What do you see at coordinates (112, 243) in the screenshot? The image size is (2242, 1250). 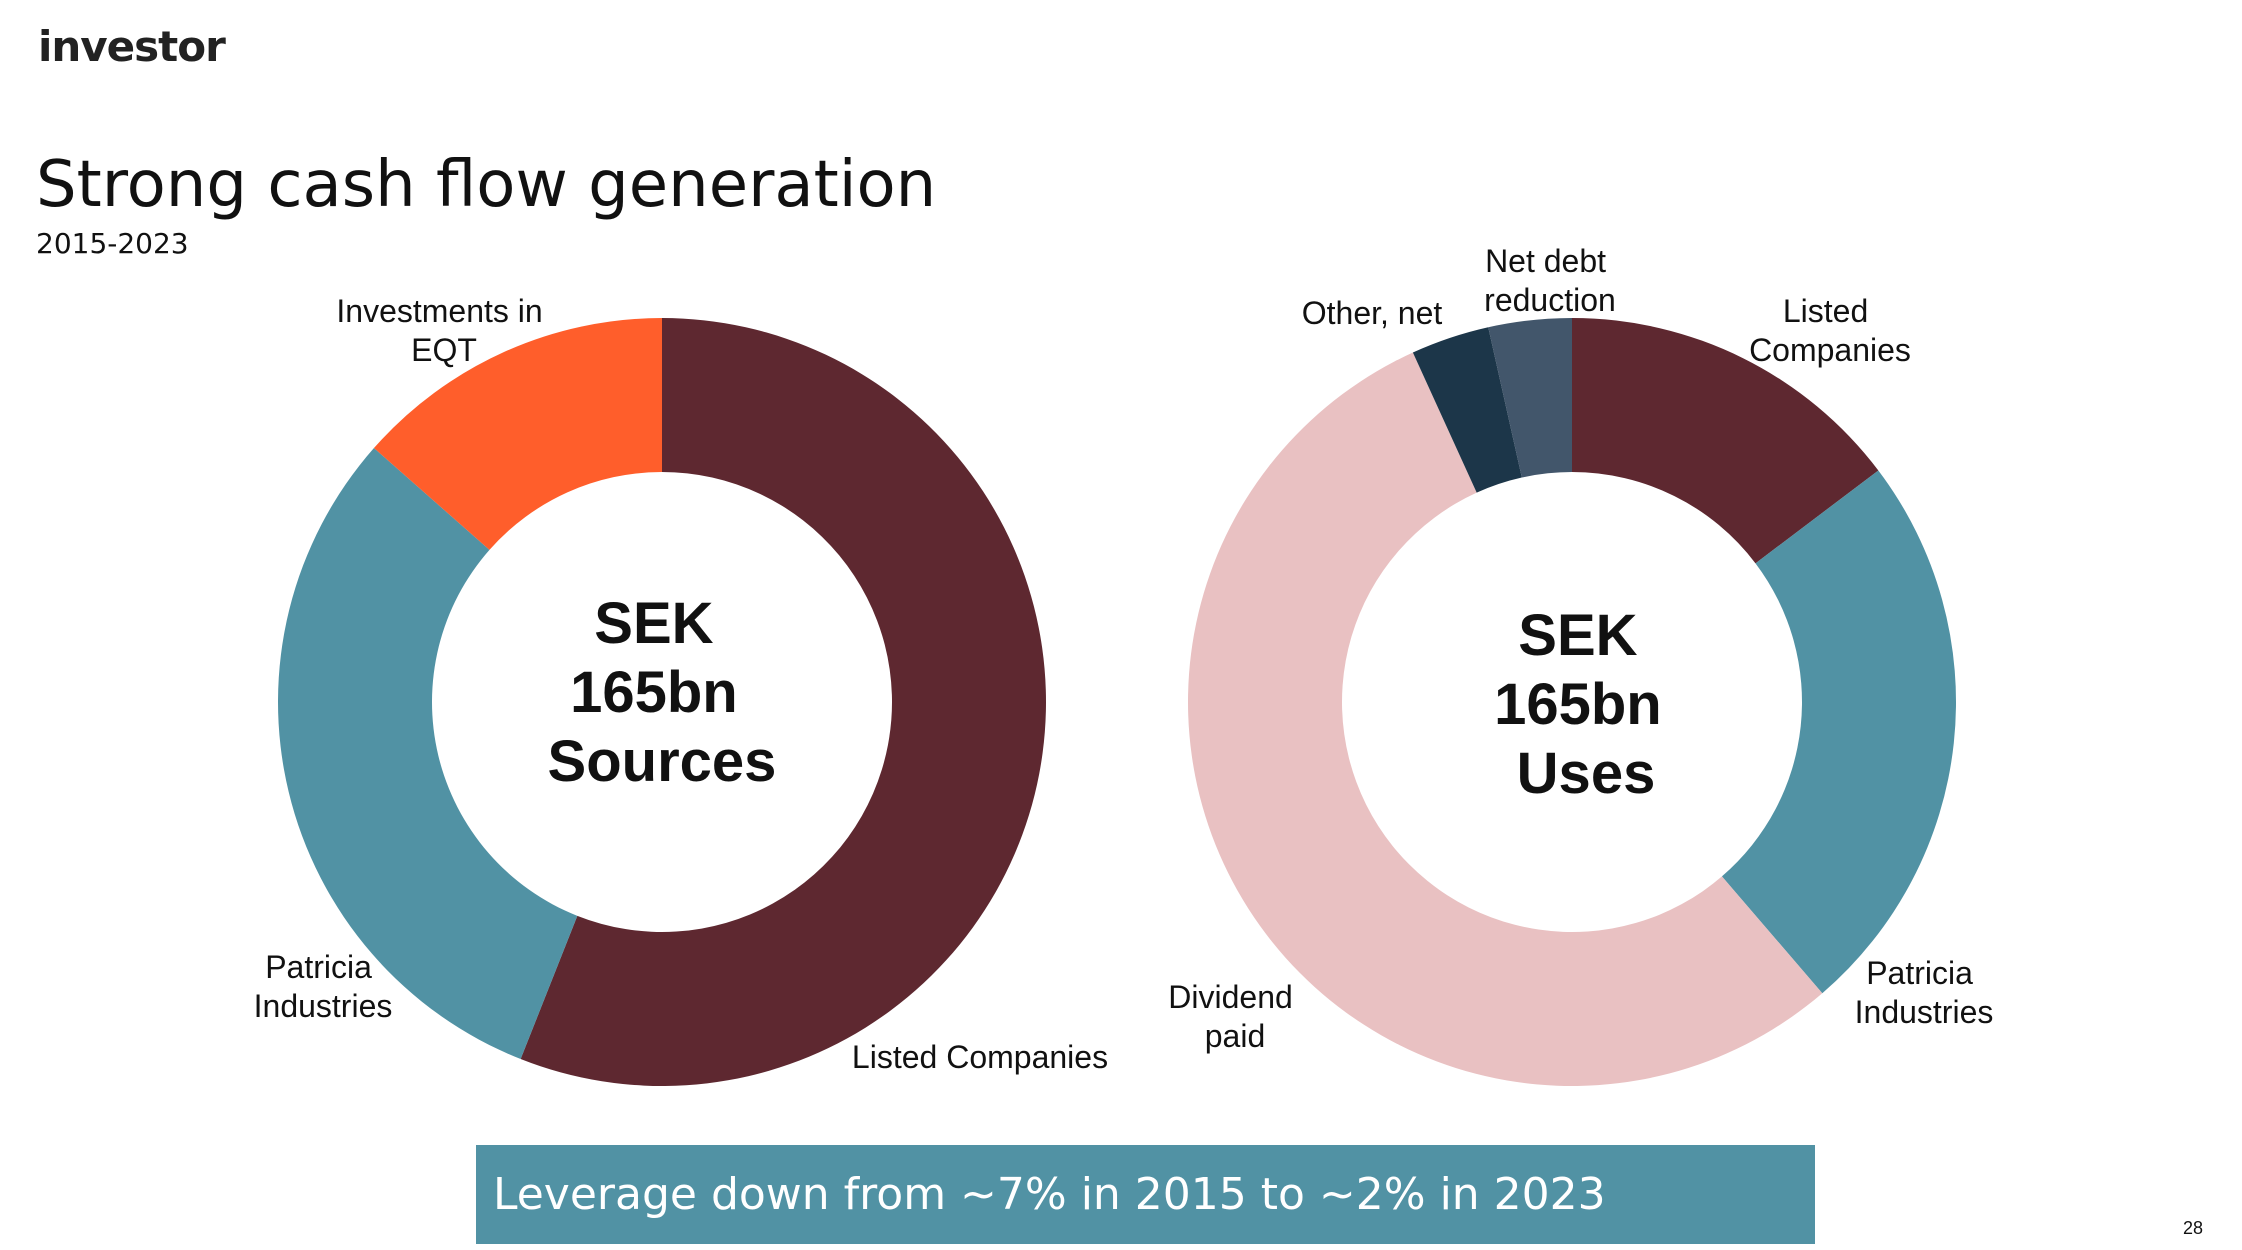 I see `slide-subtitle: 2015-2023` at bounding box center [112, 243].